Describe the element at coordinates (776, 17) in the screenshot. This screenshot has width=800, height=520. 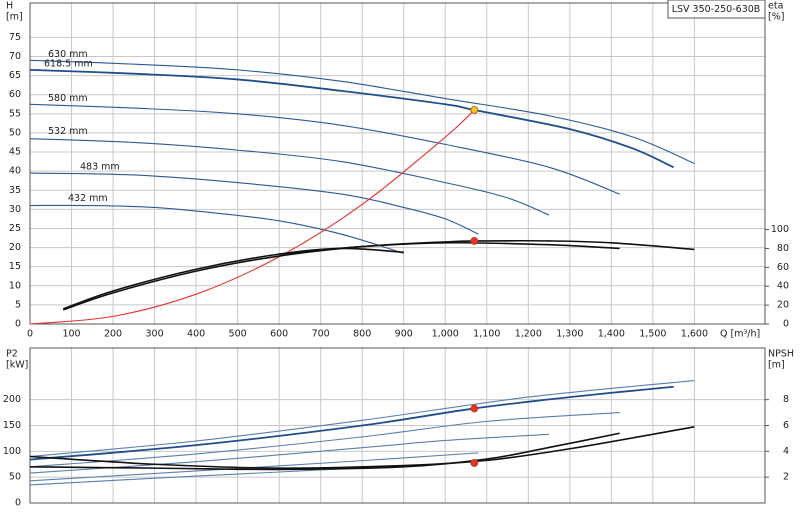
I see `y2-axis-label: [%]` at that location.